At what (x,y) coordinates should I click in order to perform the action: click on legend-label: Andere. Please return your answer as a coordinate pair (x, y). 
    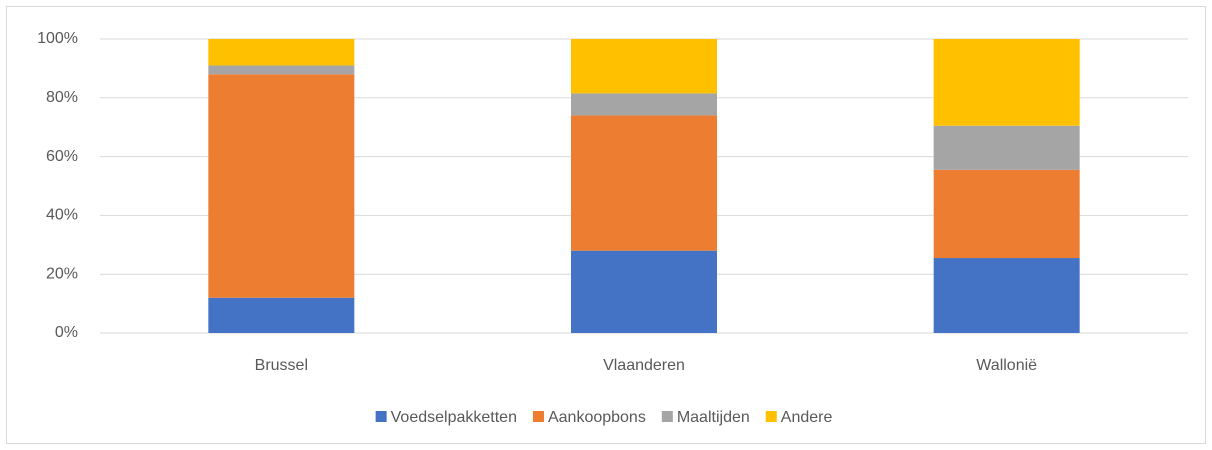
    Looking at the image, I should click on (807, 417).